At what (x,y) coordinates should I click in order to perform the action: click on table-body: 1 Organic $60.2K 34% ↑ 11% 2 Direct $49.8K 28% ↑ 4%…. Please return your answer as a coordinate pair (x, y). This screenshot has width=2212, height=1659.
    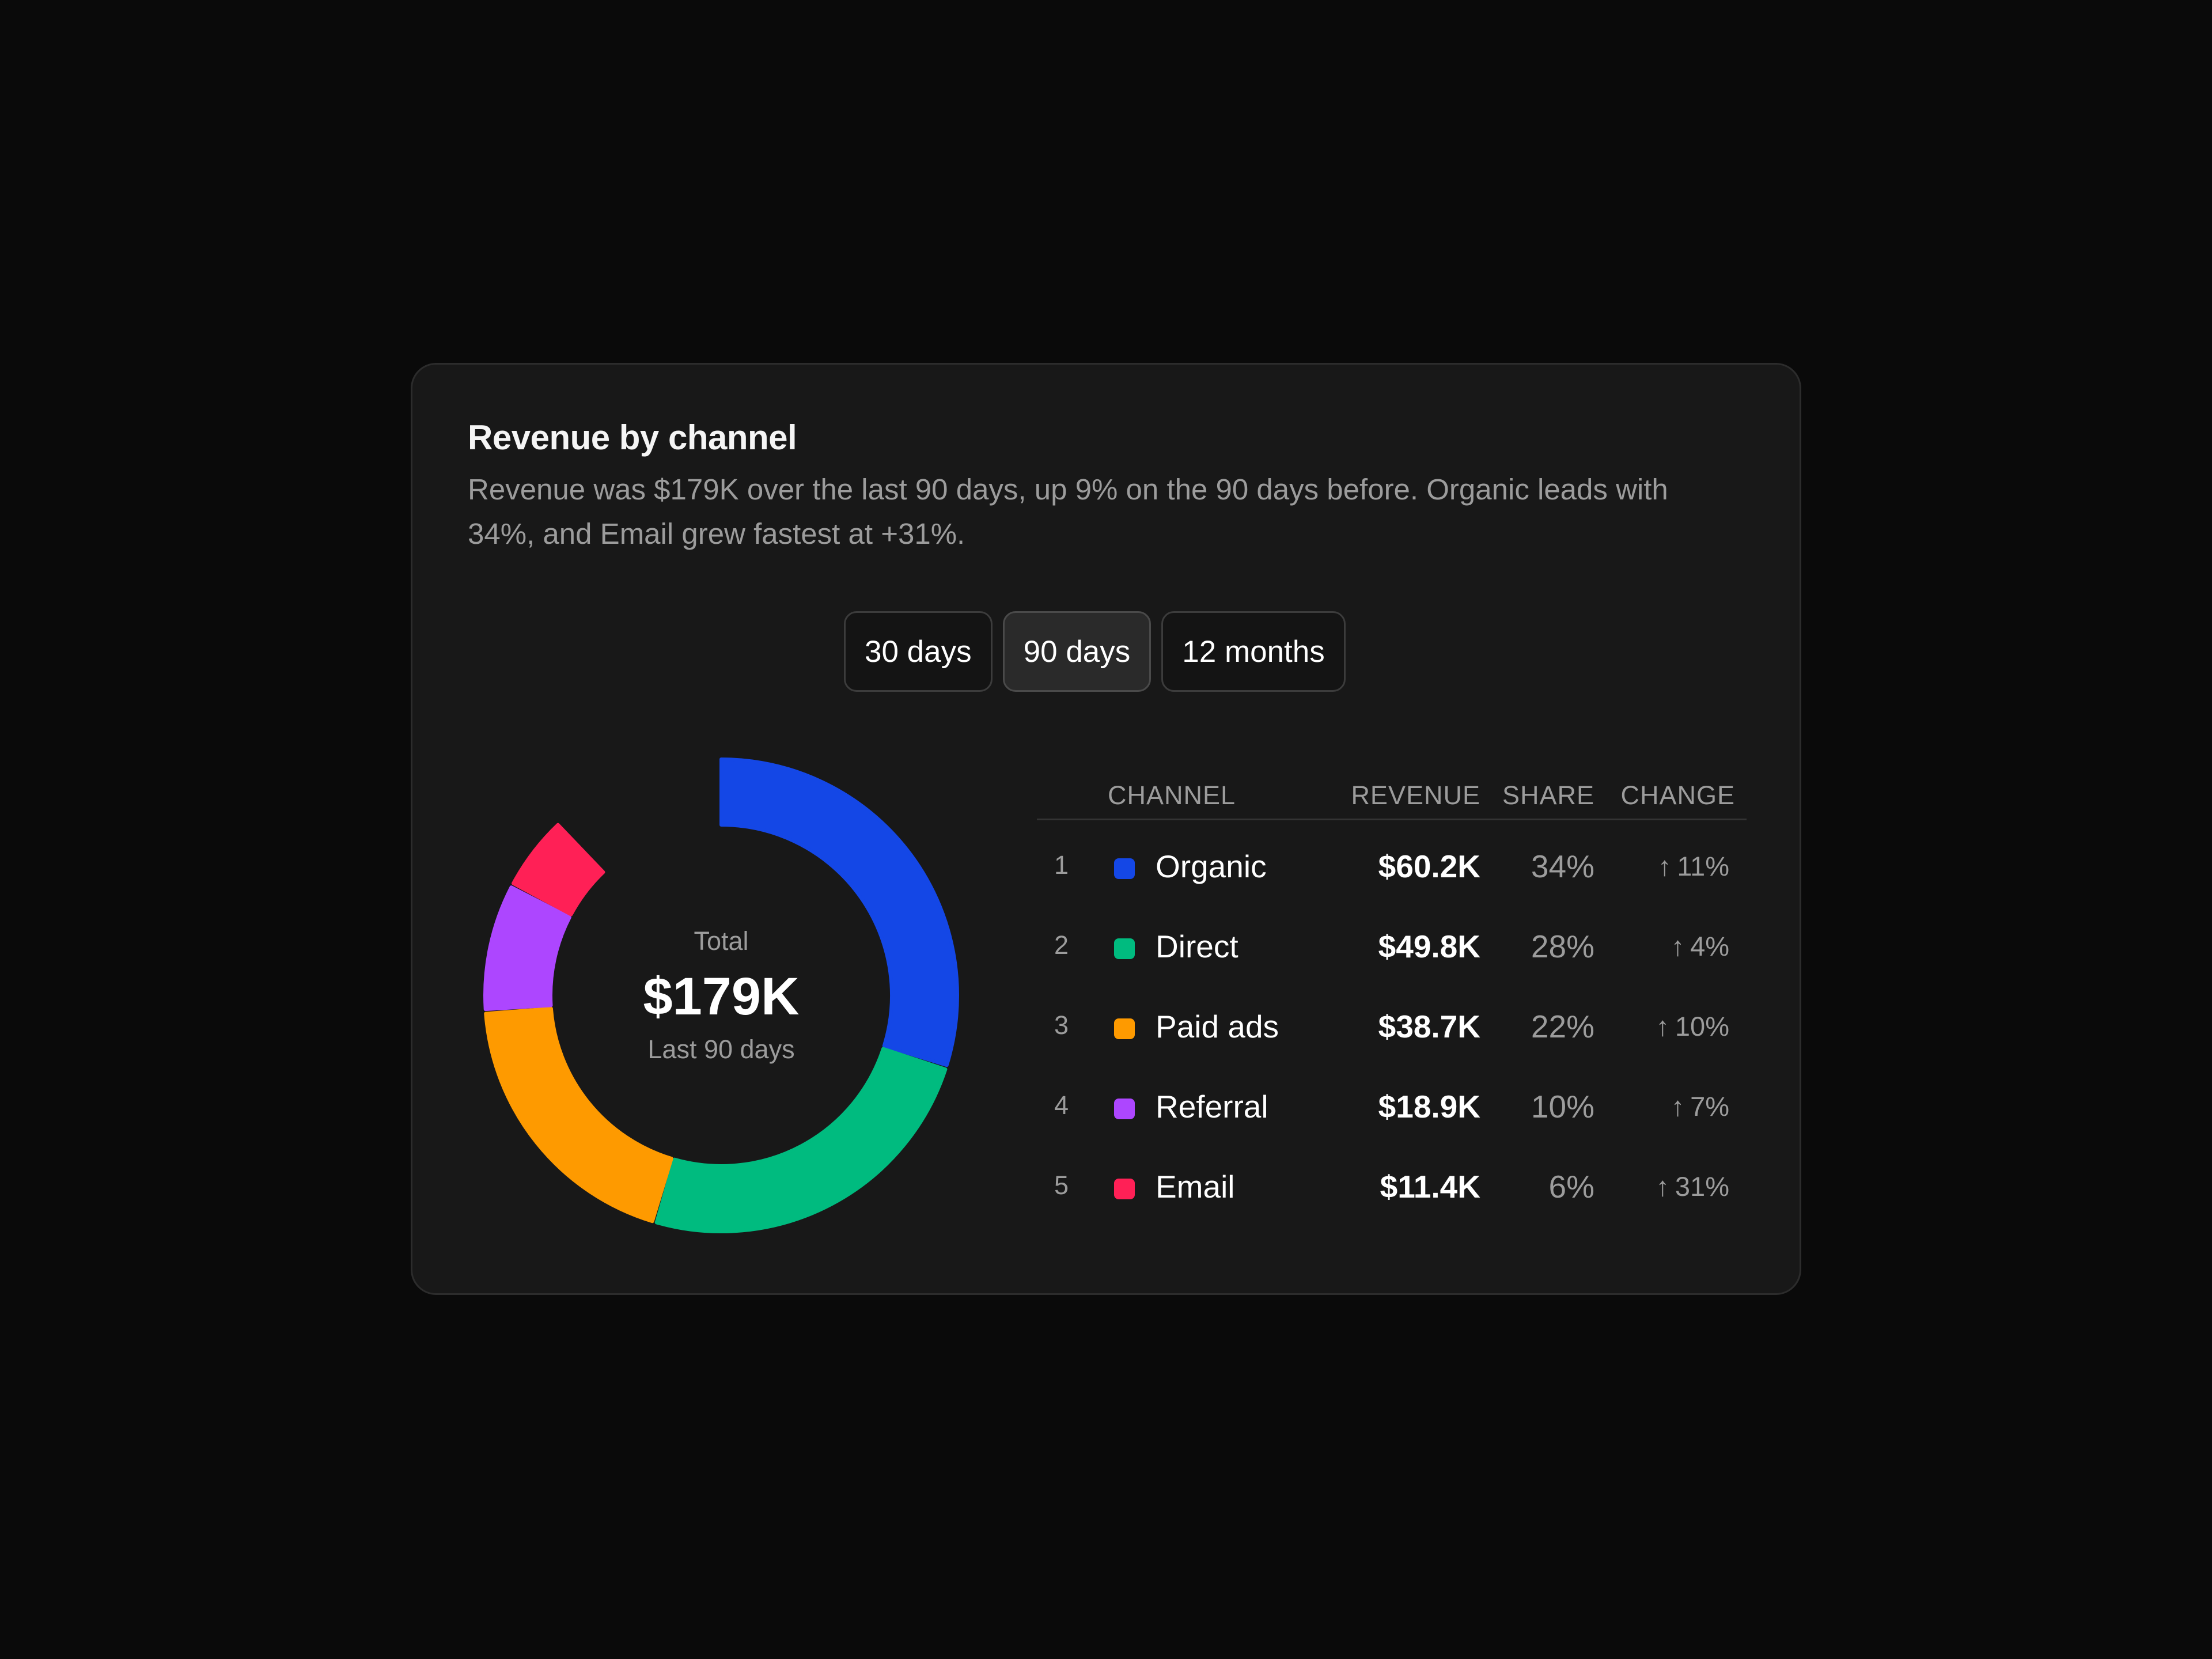
    Looking at the image, I should click on (1392, 1020).